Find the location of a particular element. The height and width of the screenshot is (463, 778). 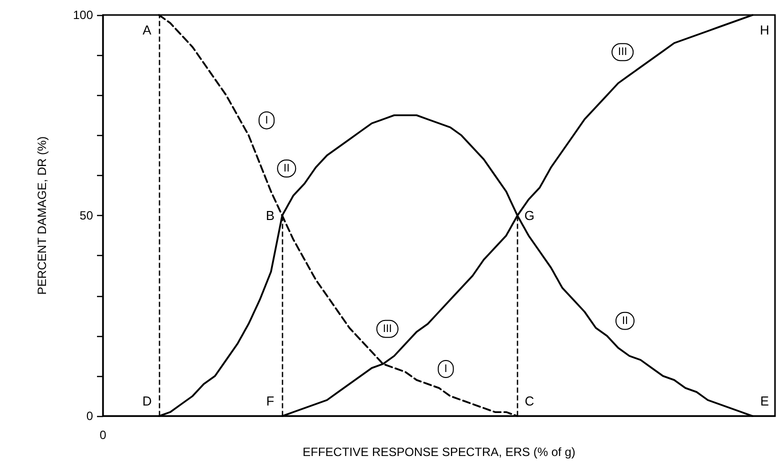

x-axis-title: EFFECTIVE RESPONSE SPECTRA, ERS (% of g) is located at coordinates (439, 452).